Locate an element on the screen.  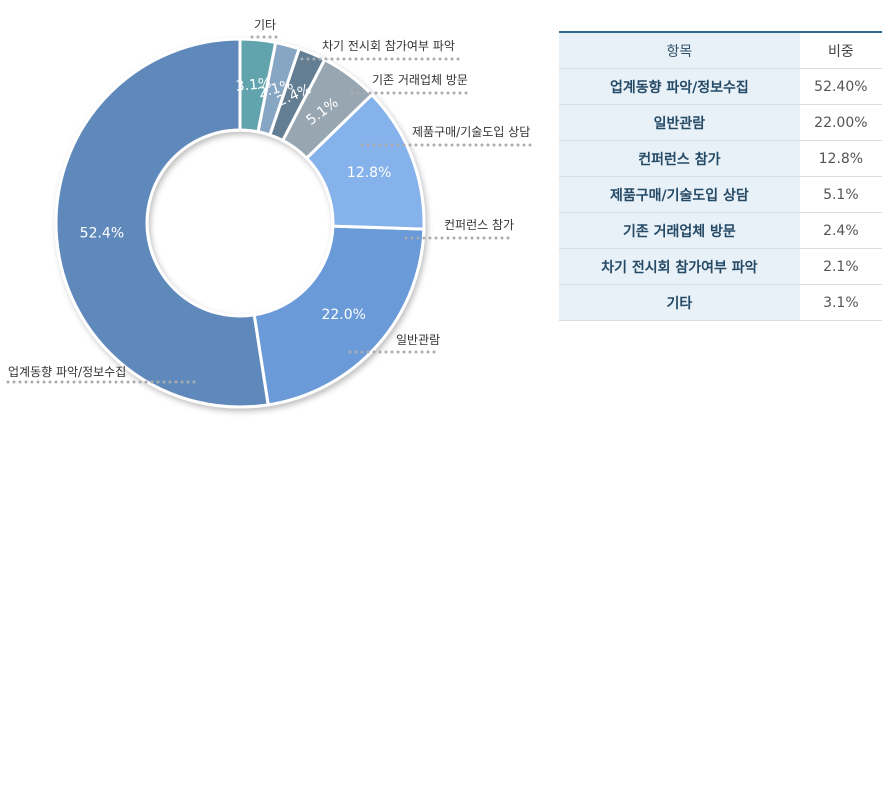
row-item: 제품구매/기술도입 상담 is located at coordinates (679, 194).